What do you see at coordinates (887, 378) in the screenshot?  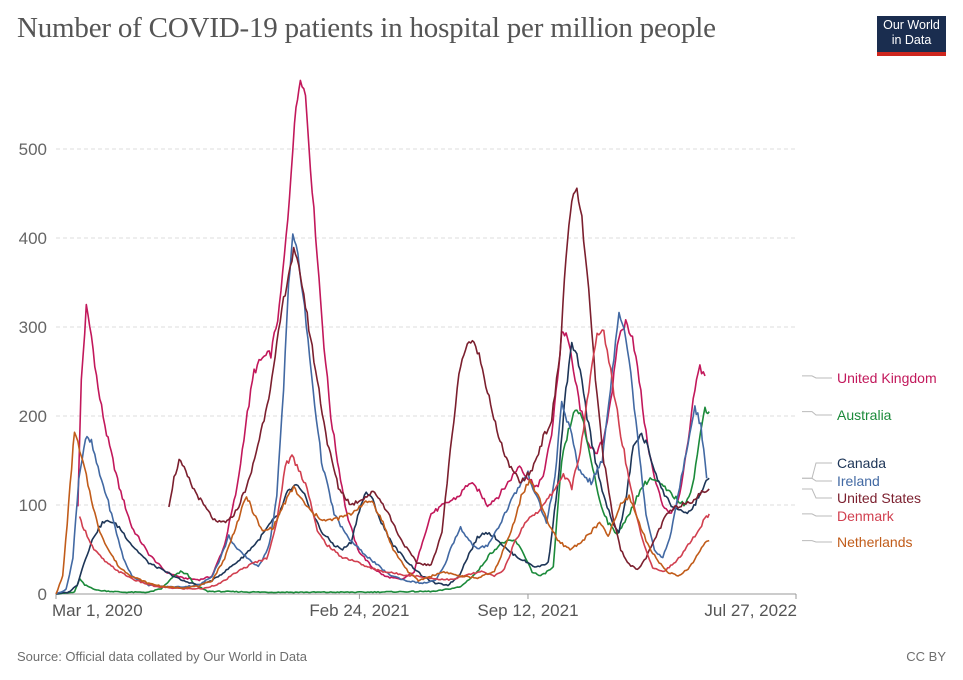 I see `legend-label-united-kingdom: United Kingdom` at bounding box center [887, 378].